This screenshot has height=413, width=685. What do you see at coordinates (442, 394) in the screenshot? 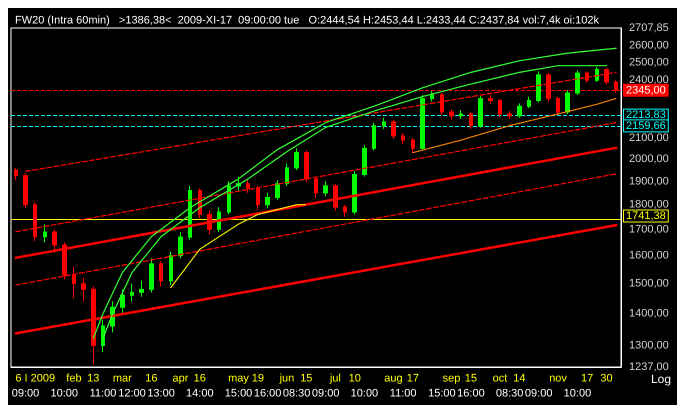
I see `x-tick-label: 15:00` at bounding box center [442, 394].